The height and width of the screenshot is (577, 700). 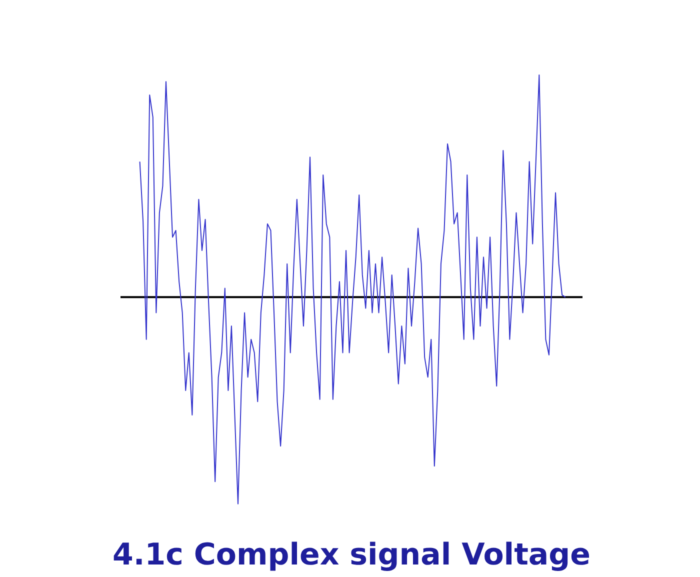 I want to click on text: 4.1c Complex signal Voltage, so click(x=351, y=555).